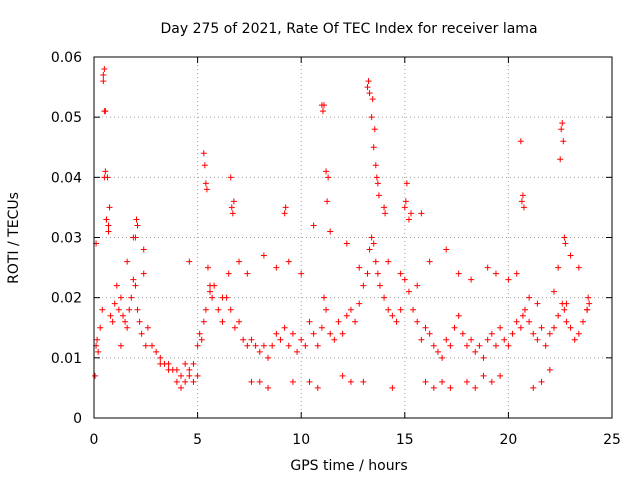 This screenshot has height=480, width=640. Describe the element at coordinates (66, 178) in the screenshot. I see `y-tick-label: 0.04` at that location.